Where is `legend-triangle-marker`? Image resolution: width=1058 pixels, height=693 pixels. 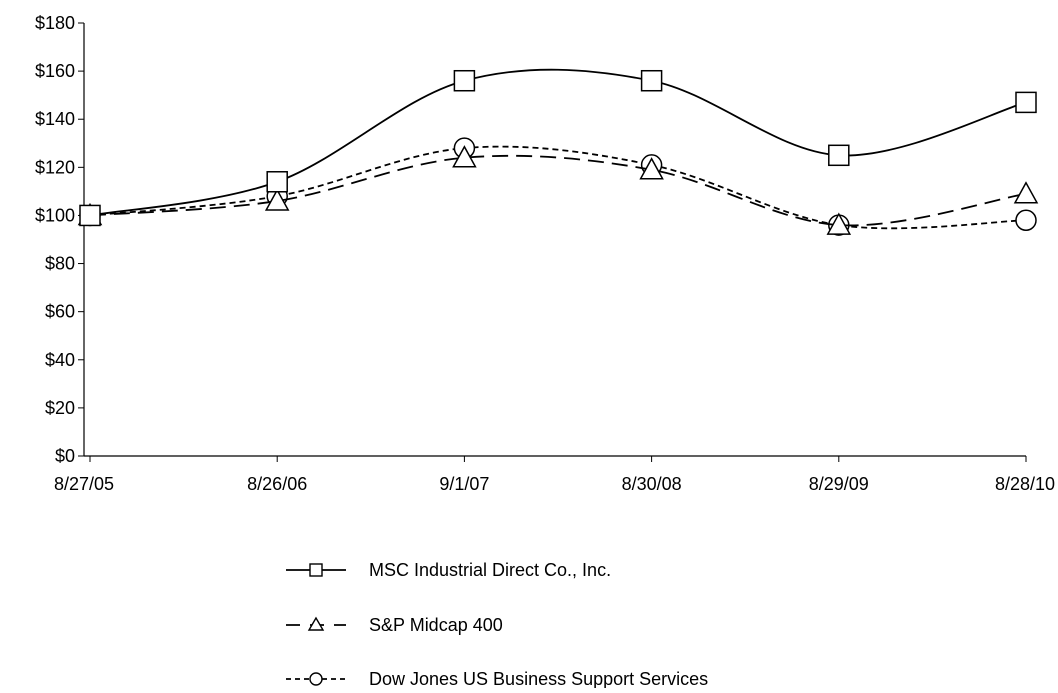
legend-triangle-marker is located at coordinates (316, 623).